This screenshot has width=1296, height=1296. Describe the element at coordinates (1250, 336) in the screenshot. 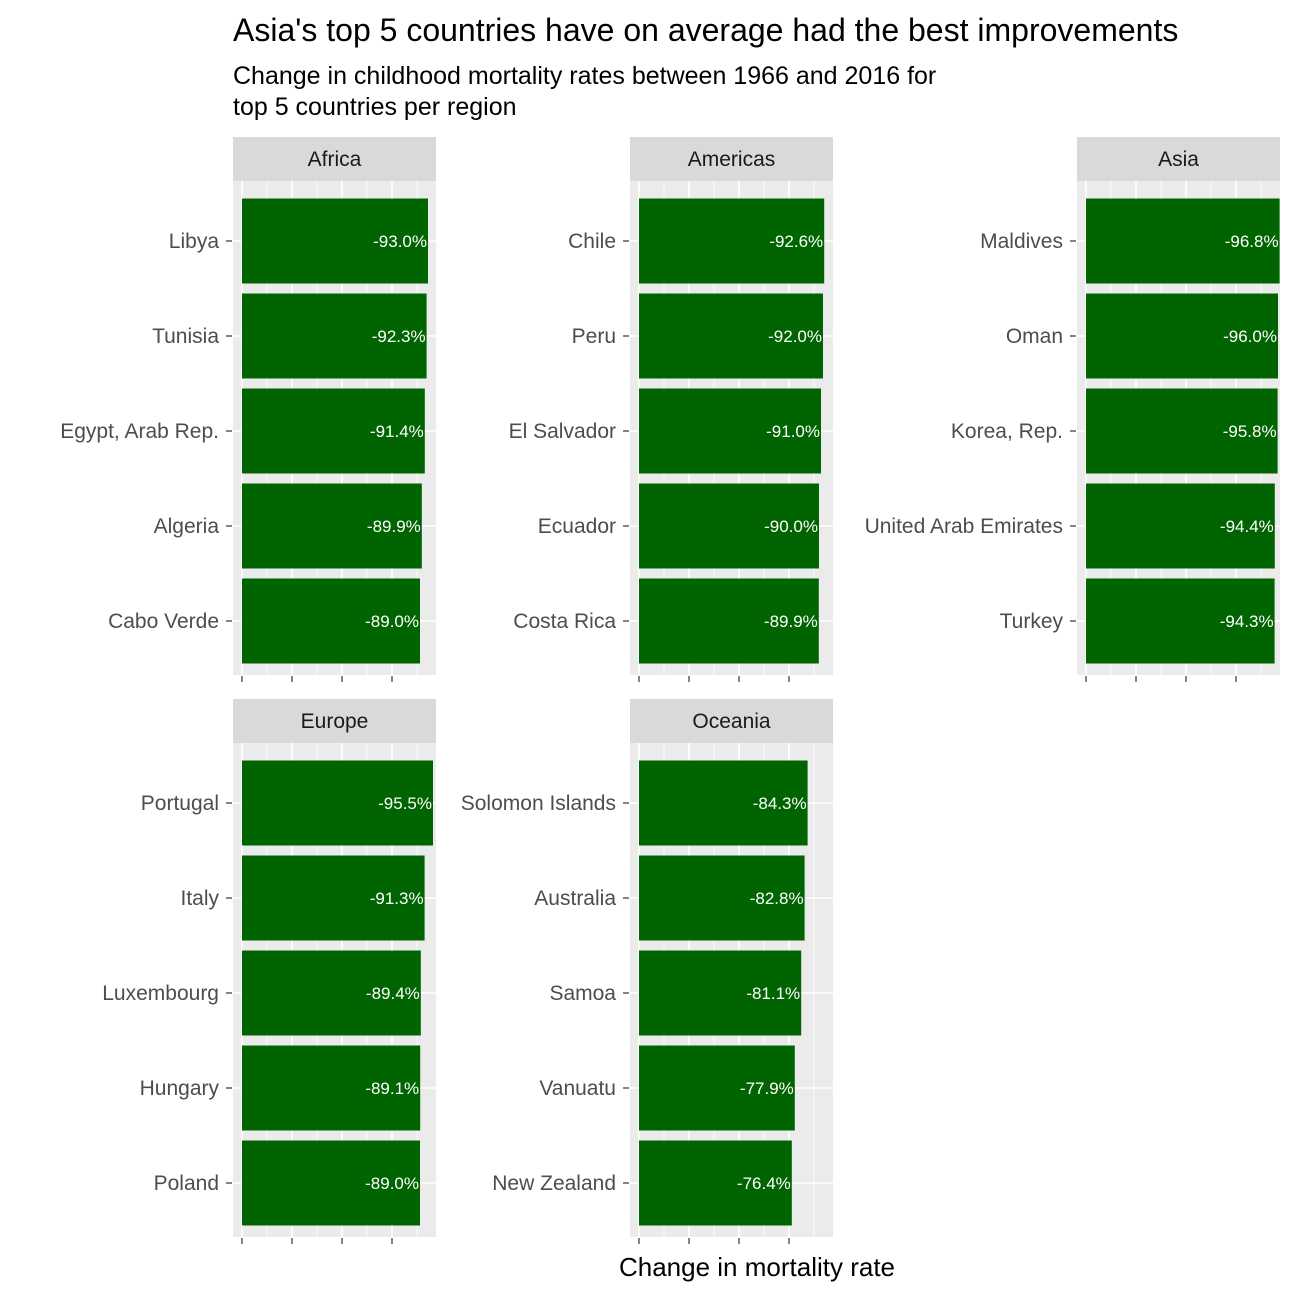

I see `bar-value-label: -96.0%` at that location.